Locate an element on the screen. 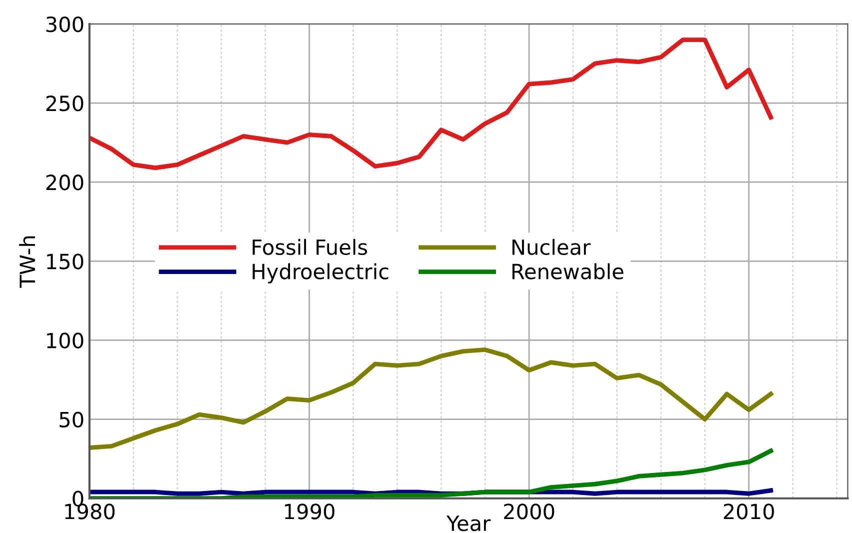 The height and width of the screenshot is (533, 852). legend-label: Fossil Fuels is located at coordinates (310, 247).